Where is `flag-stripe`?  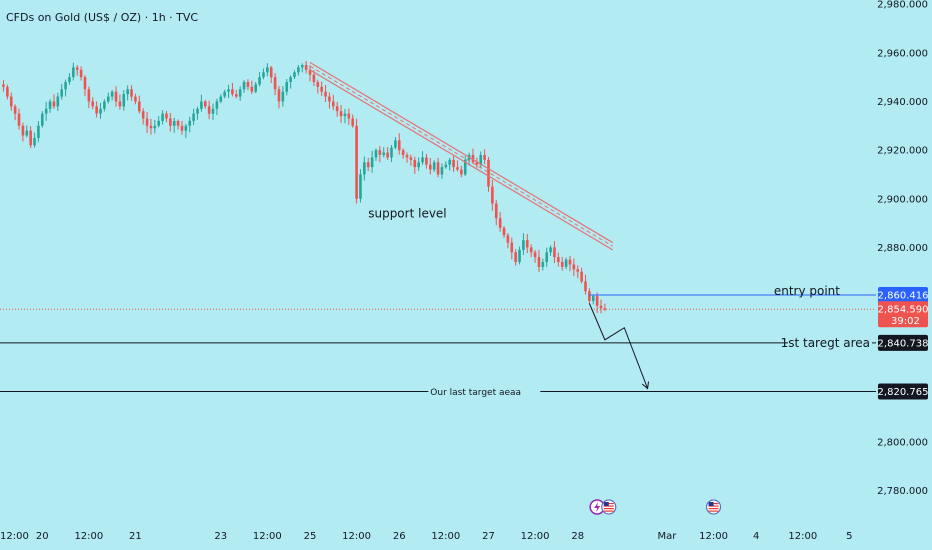 flag-stripe is located at coordinates (608, 511).